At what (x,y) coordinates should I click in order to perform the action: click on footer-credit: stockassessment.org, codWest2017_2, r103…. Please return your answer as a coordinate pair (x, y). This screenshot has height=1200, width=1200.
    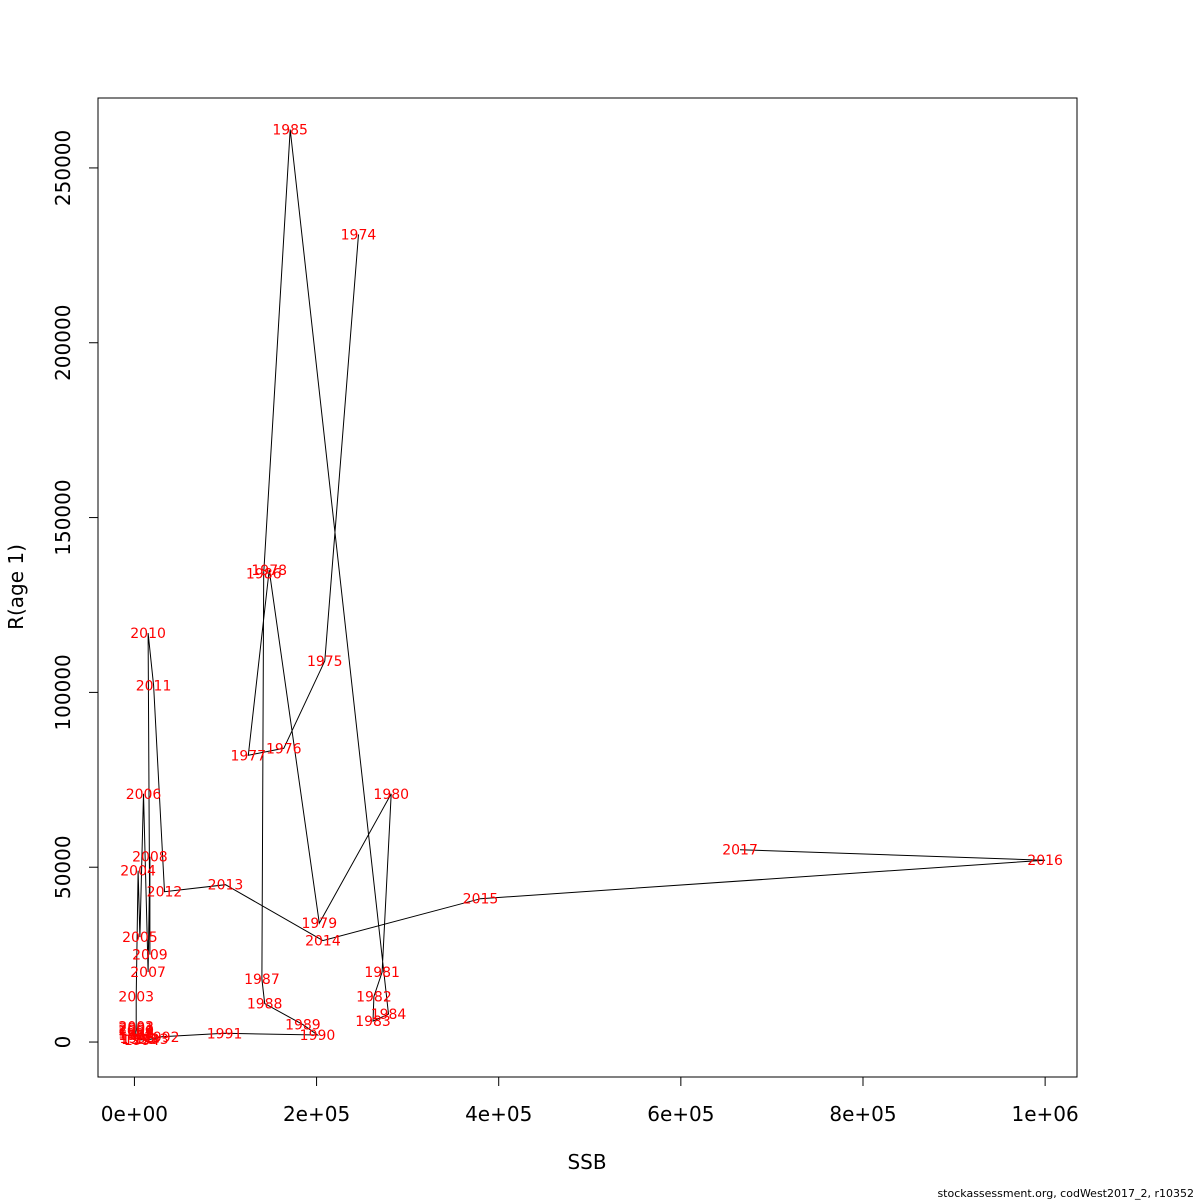
    Looking at the image, I should click on (1065, 1193).